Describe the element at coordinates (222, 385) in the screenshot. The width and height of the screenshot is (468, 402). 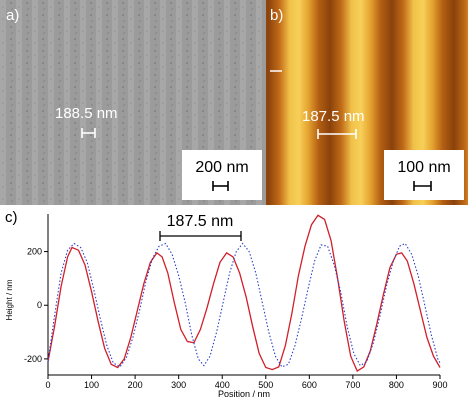
I see `x-tick-label: 400` at that location.